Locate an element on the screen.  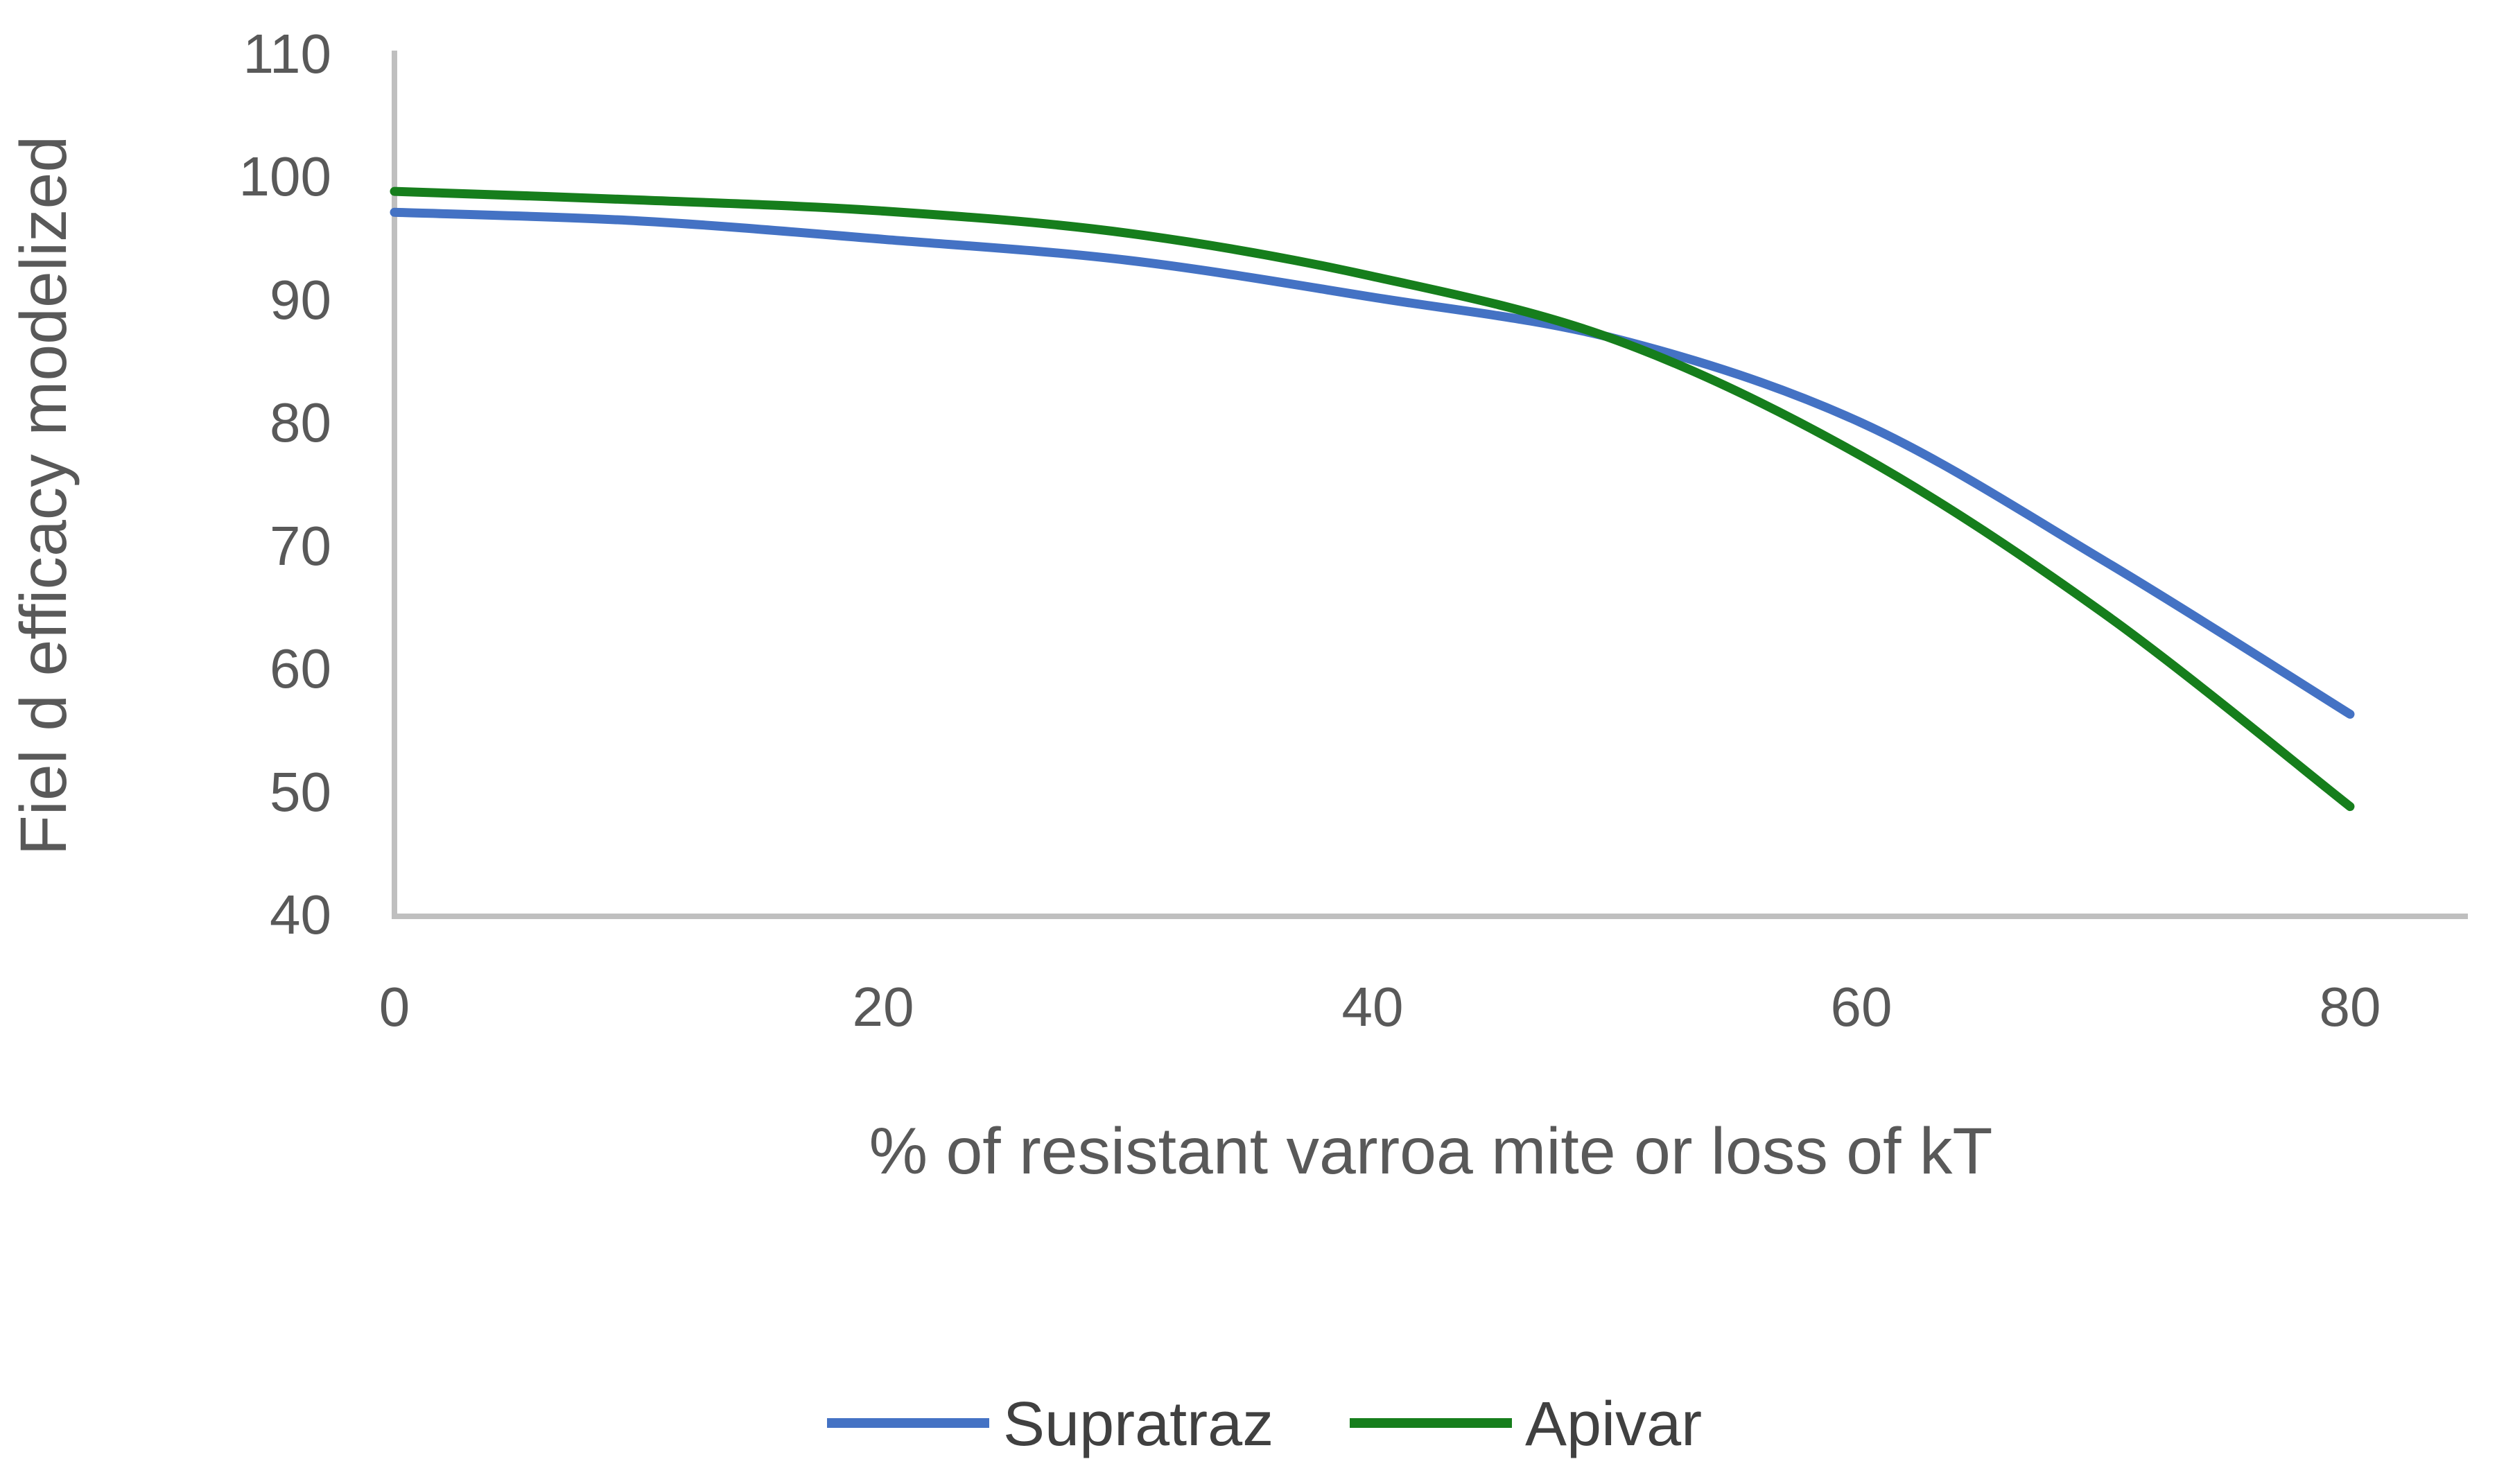
y-tick-label: 100 is located at coordinates (285, 176).